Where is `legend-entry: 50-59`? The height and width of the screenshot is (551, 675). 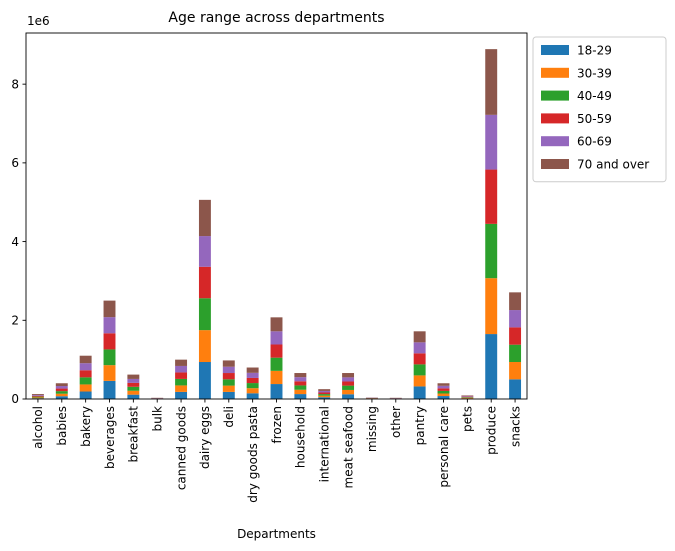 legend-entry: 50-59 is located at coordinates (594, 119).